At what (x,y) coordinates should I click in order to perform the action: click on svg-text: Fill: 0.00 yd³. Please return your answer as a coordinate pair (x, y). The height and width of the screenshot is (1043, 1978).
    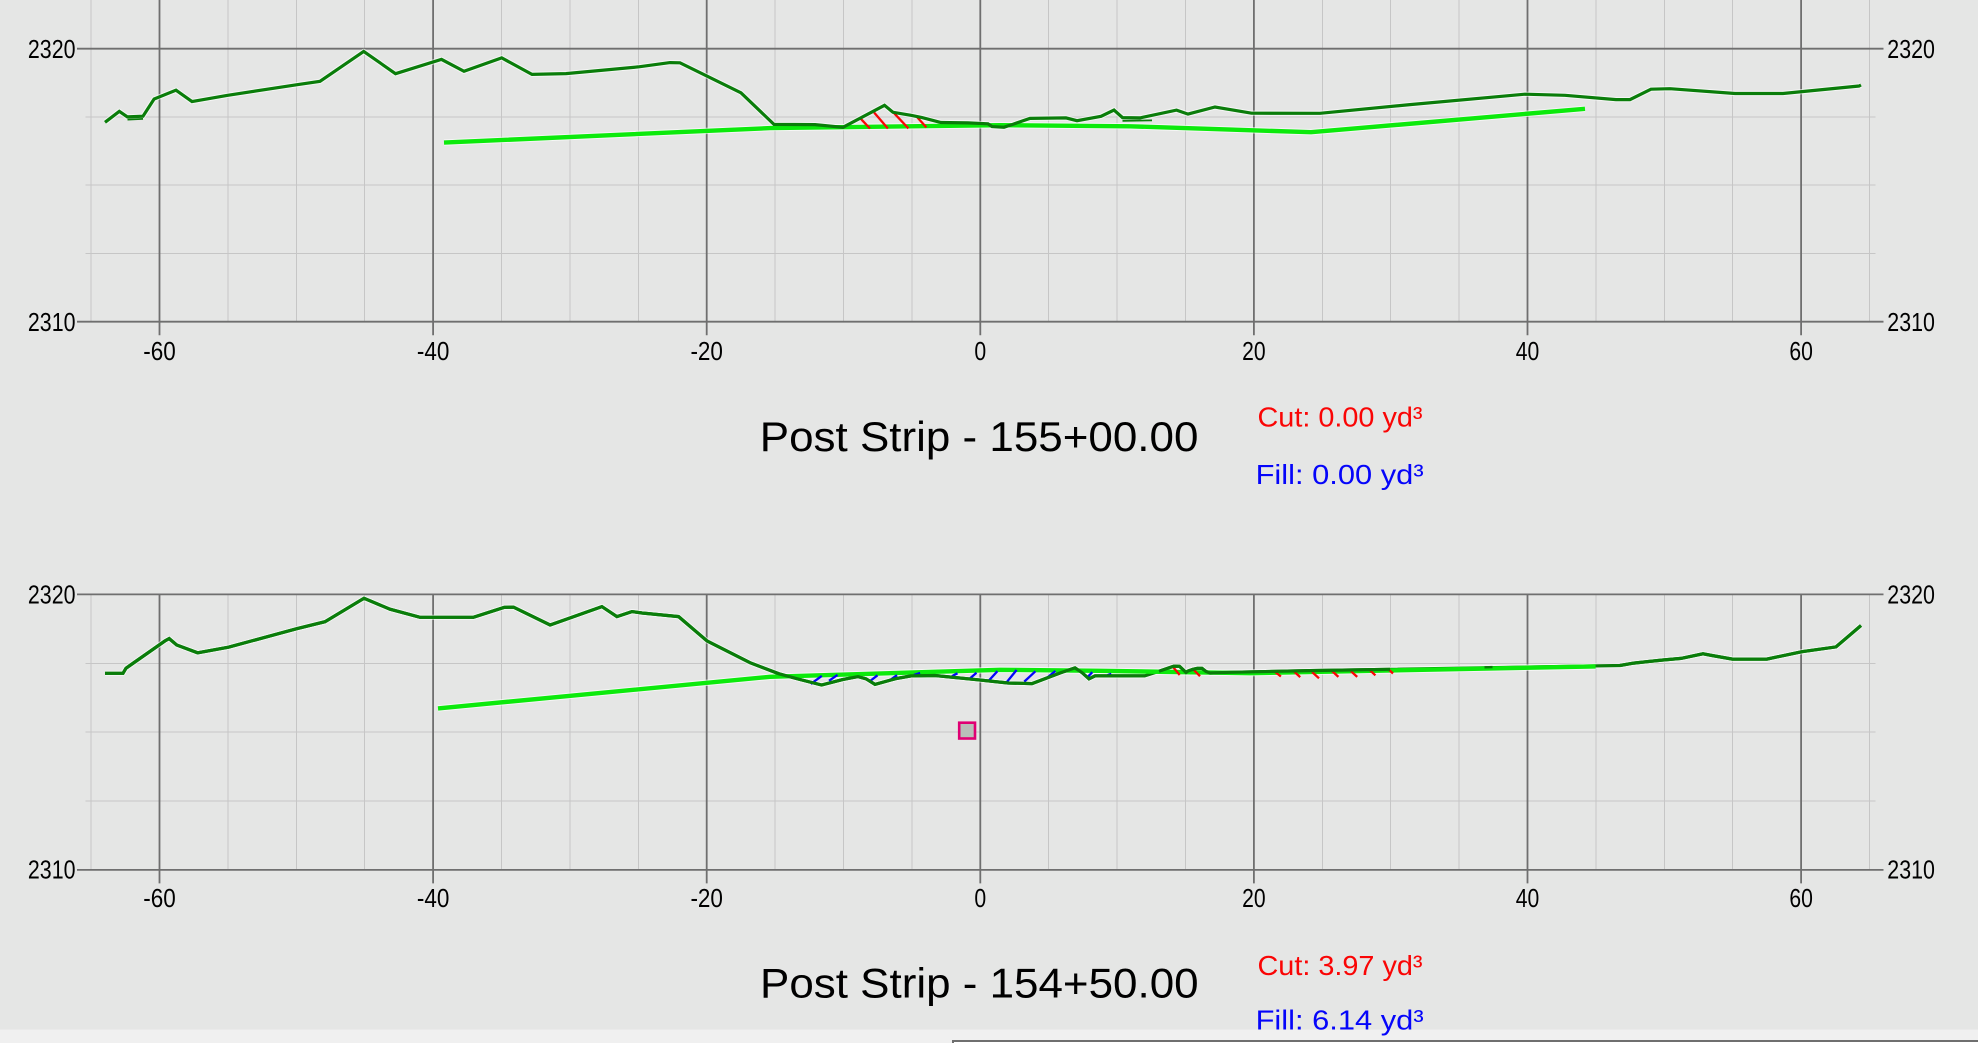
    Looking at the image, I should click on (1340, 474).